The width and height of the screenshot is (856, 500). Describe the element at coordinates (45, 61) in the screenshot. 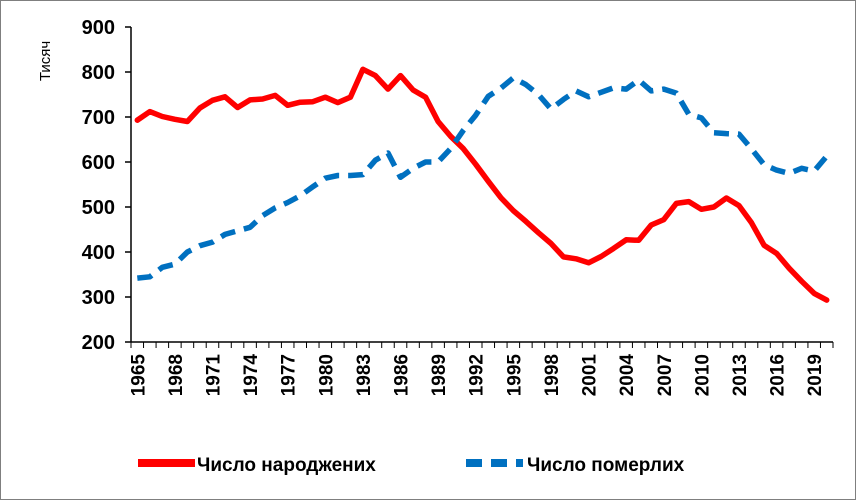

I see `y-axis-label: Тисяч` at that location.